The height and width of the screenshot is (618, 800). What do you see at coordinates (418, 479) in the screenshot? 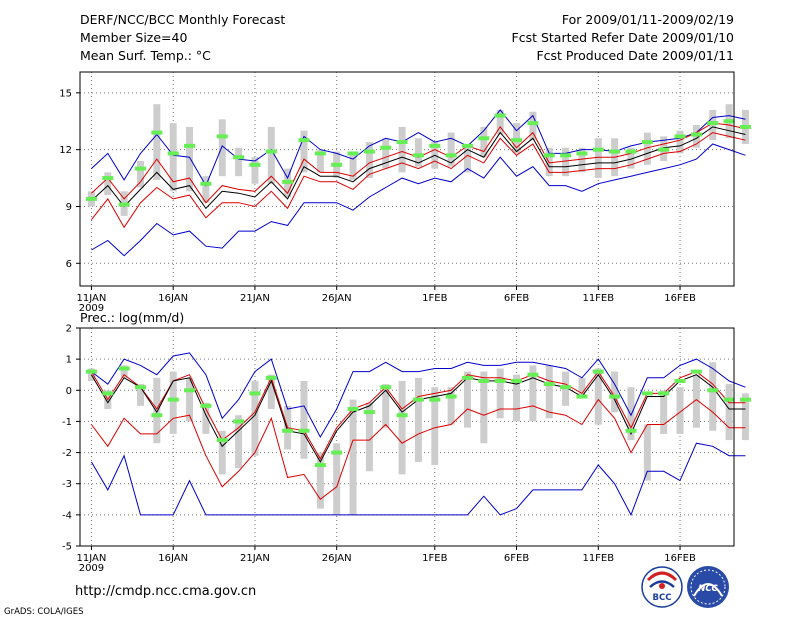
I see `min-line` at bounding box center [418, 479].